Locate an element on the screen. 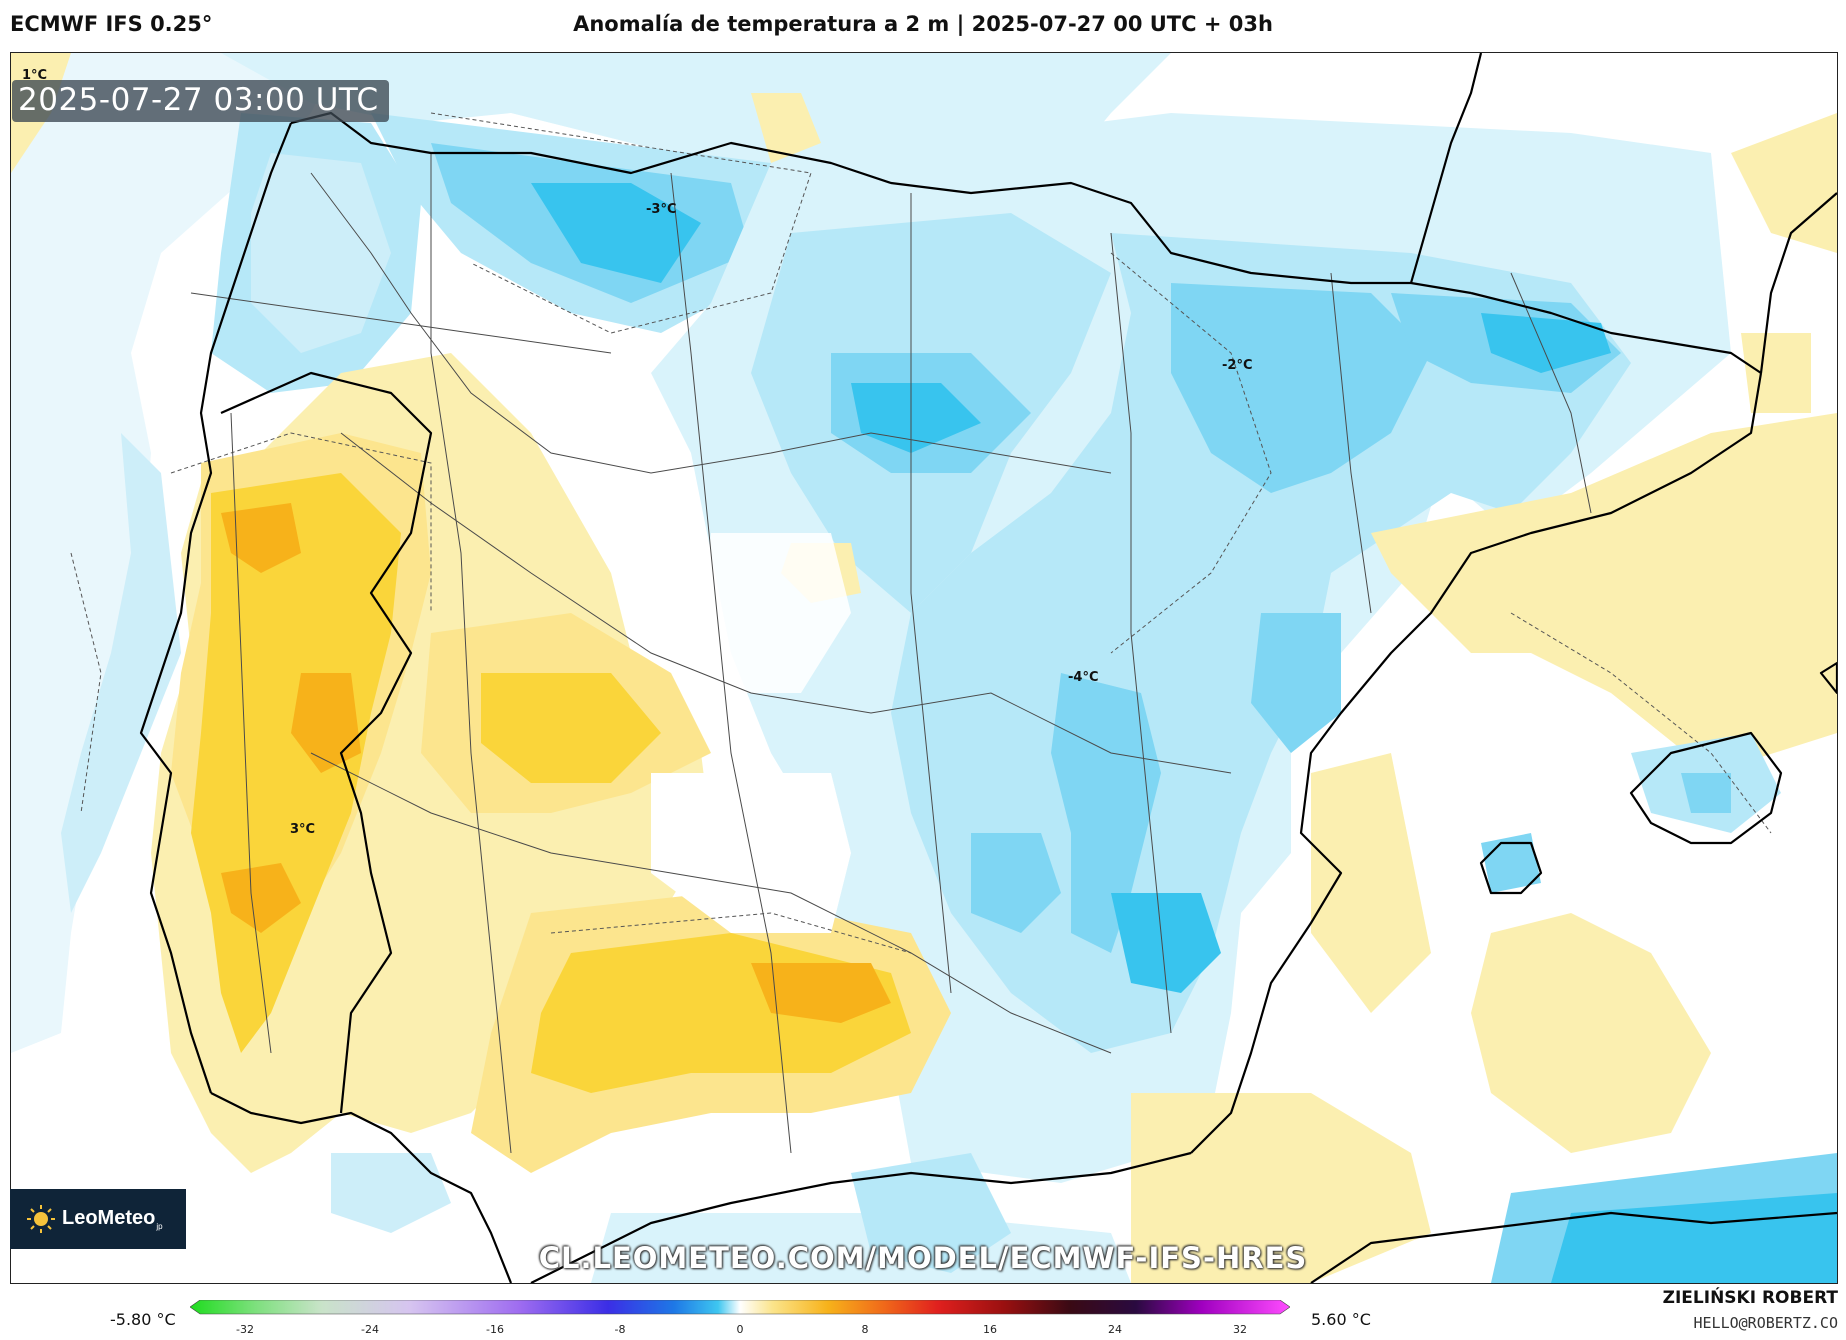 The height and width of the screenshot is (1340, 1846). scale-tick-label: 0 is located at coordinates (740, 1329).